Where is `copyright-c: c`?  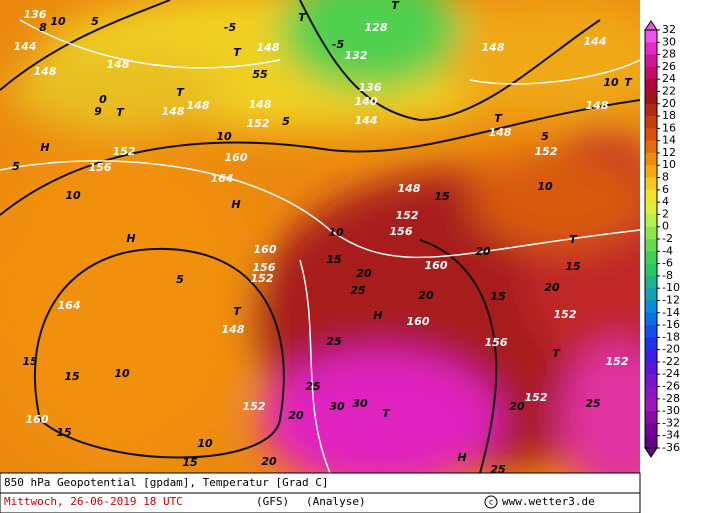 copyright-c: c is located at coordinates (491, 502).